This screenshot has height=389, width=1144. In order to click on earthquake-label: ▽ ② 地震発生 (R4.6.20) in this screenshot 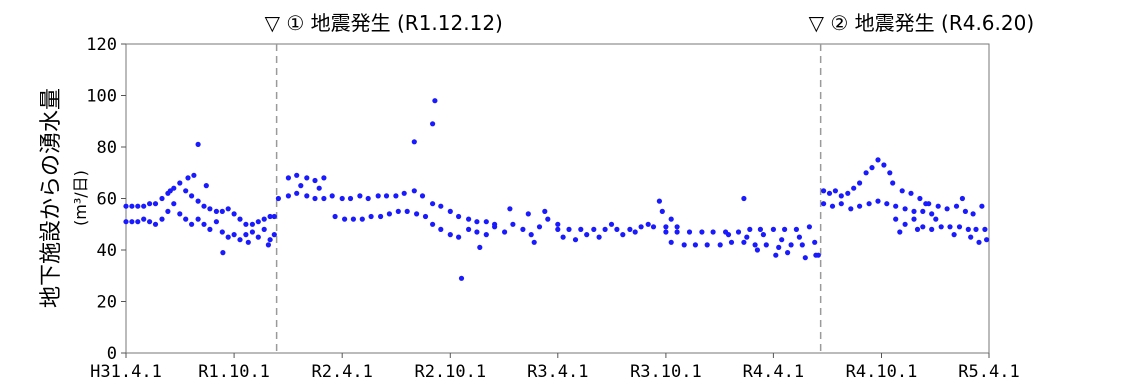, I will do `click(922, 23)`.